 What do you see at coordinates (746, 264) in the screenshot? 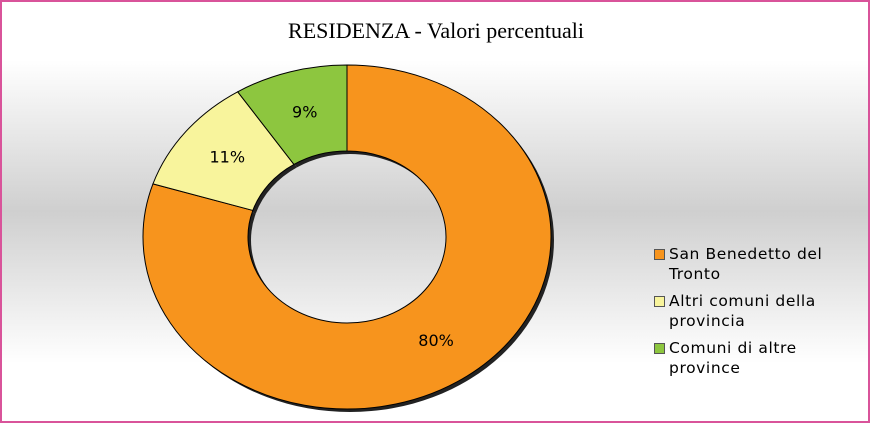
I see `legend-label: San Benedetto del Tronto` at bounding box center [746, 264].